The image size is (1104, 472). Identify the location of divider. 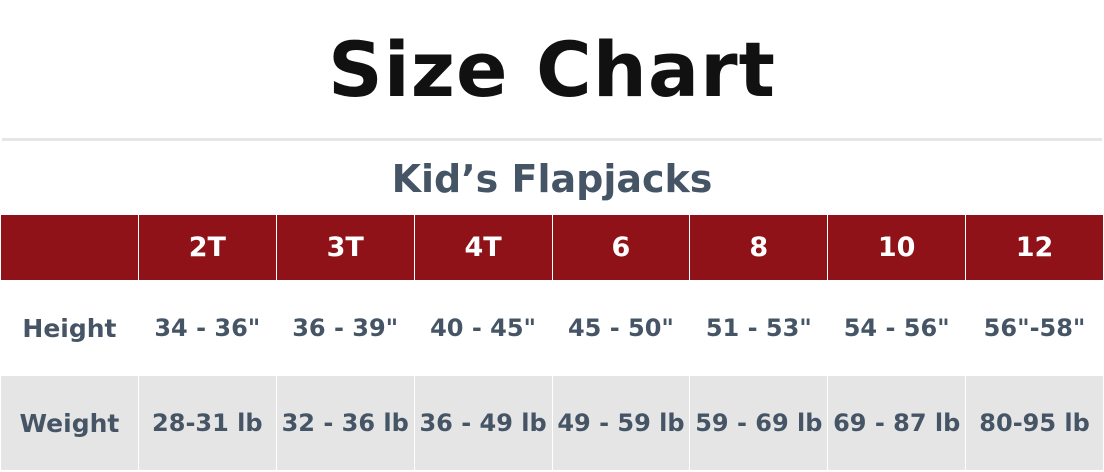
(552, 139).